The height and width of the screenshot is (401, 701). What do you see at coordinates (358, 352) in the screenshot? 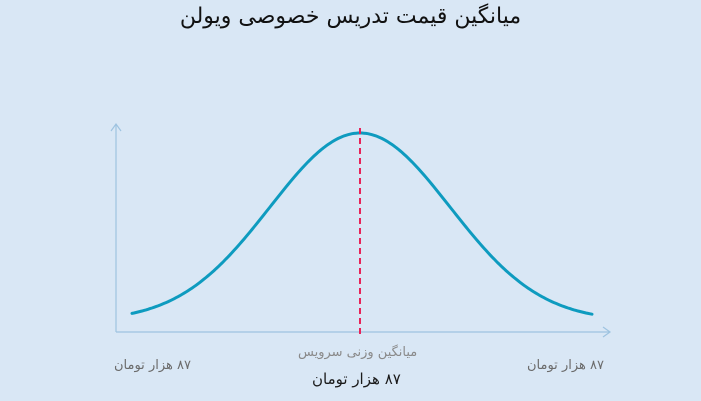
I see `mean-caption-label: میانگین وزنی سرویس` at bounding box center [358, 352].